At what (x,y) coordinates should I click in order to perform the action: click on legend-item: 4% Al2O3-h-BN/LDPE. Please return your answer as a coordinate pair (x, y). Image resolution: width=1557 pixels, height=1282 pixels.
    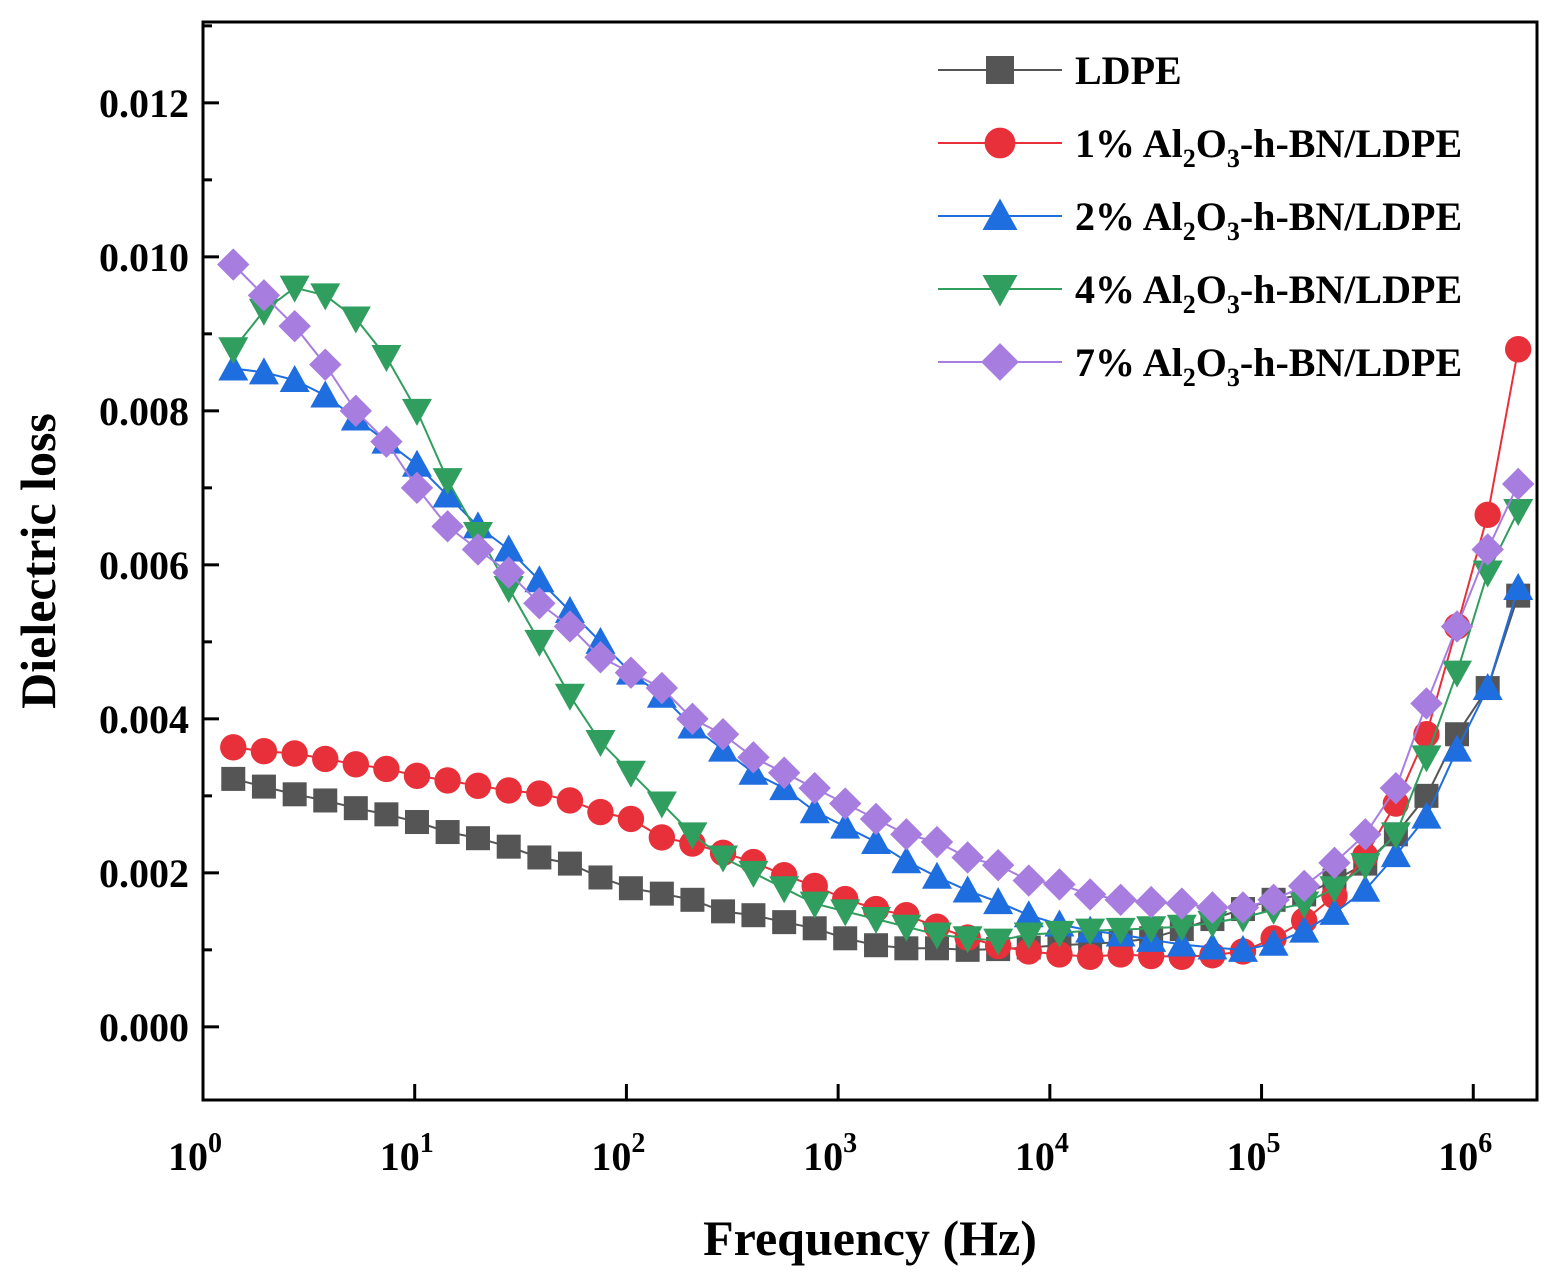
    Looking at the image, I should click on (1200, 293).